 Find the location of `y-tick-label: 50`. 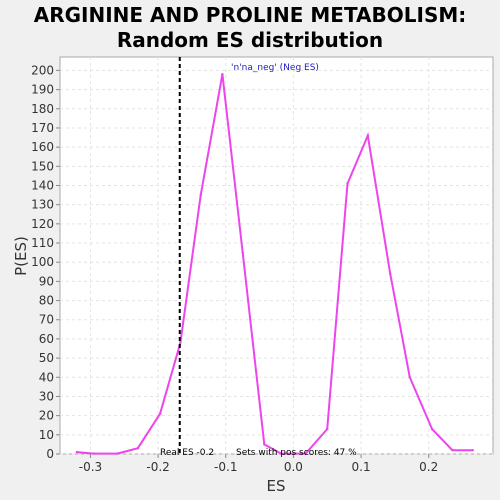

y-tick-label: 50 is located at coordinates (46, 358).